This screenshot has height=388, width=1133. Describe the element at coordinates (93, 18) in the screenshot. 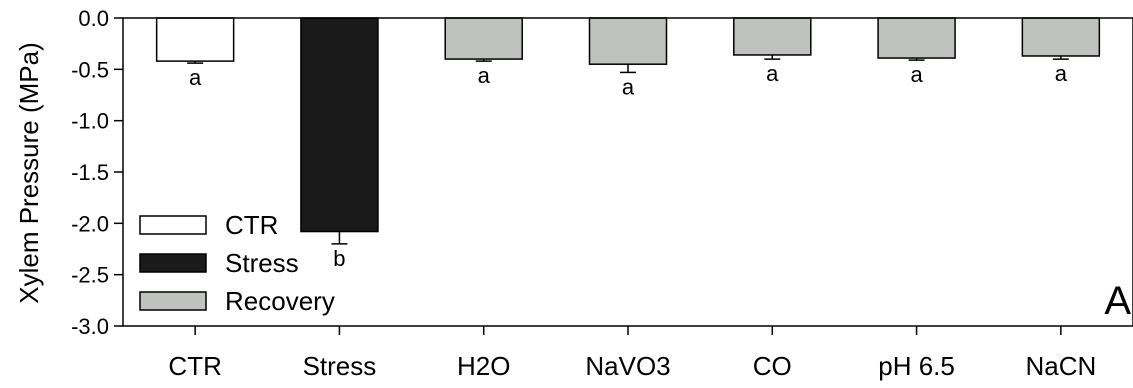

I see `y-tick-label: 0.0` at that location.